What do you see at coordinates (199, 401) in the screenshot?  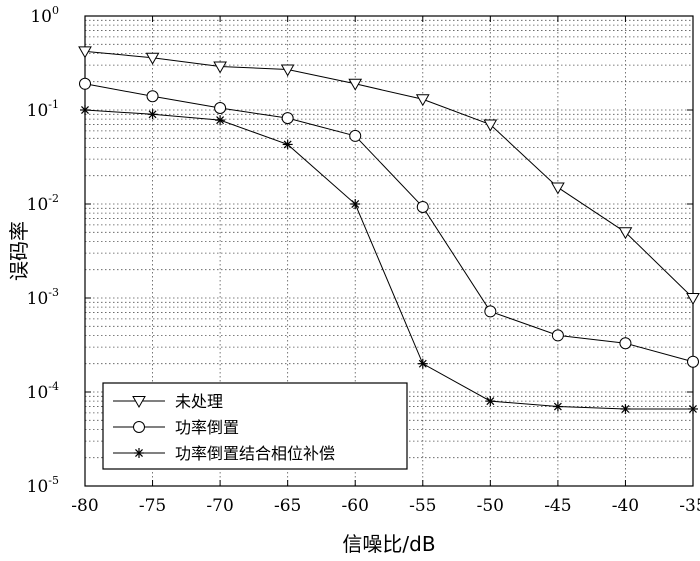 I see `legend-label: 未处理` at bounding box center [199, 401].